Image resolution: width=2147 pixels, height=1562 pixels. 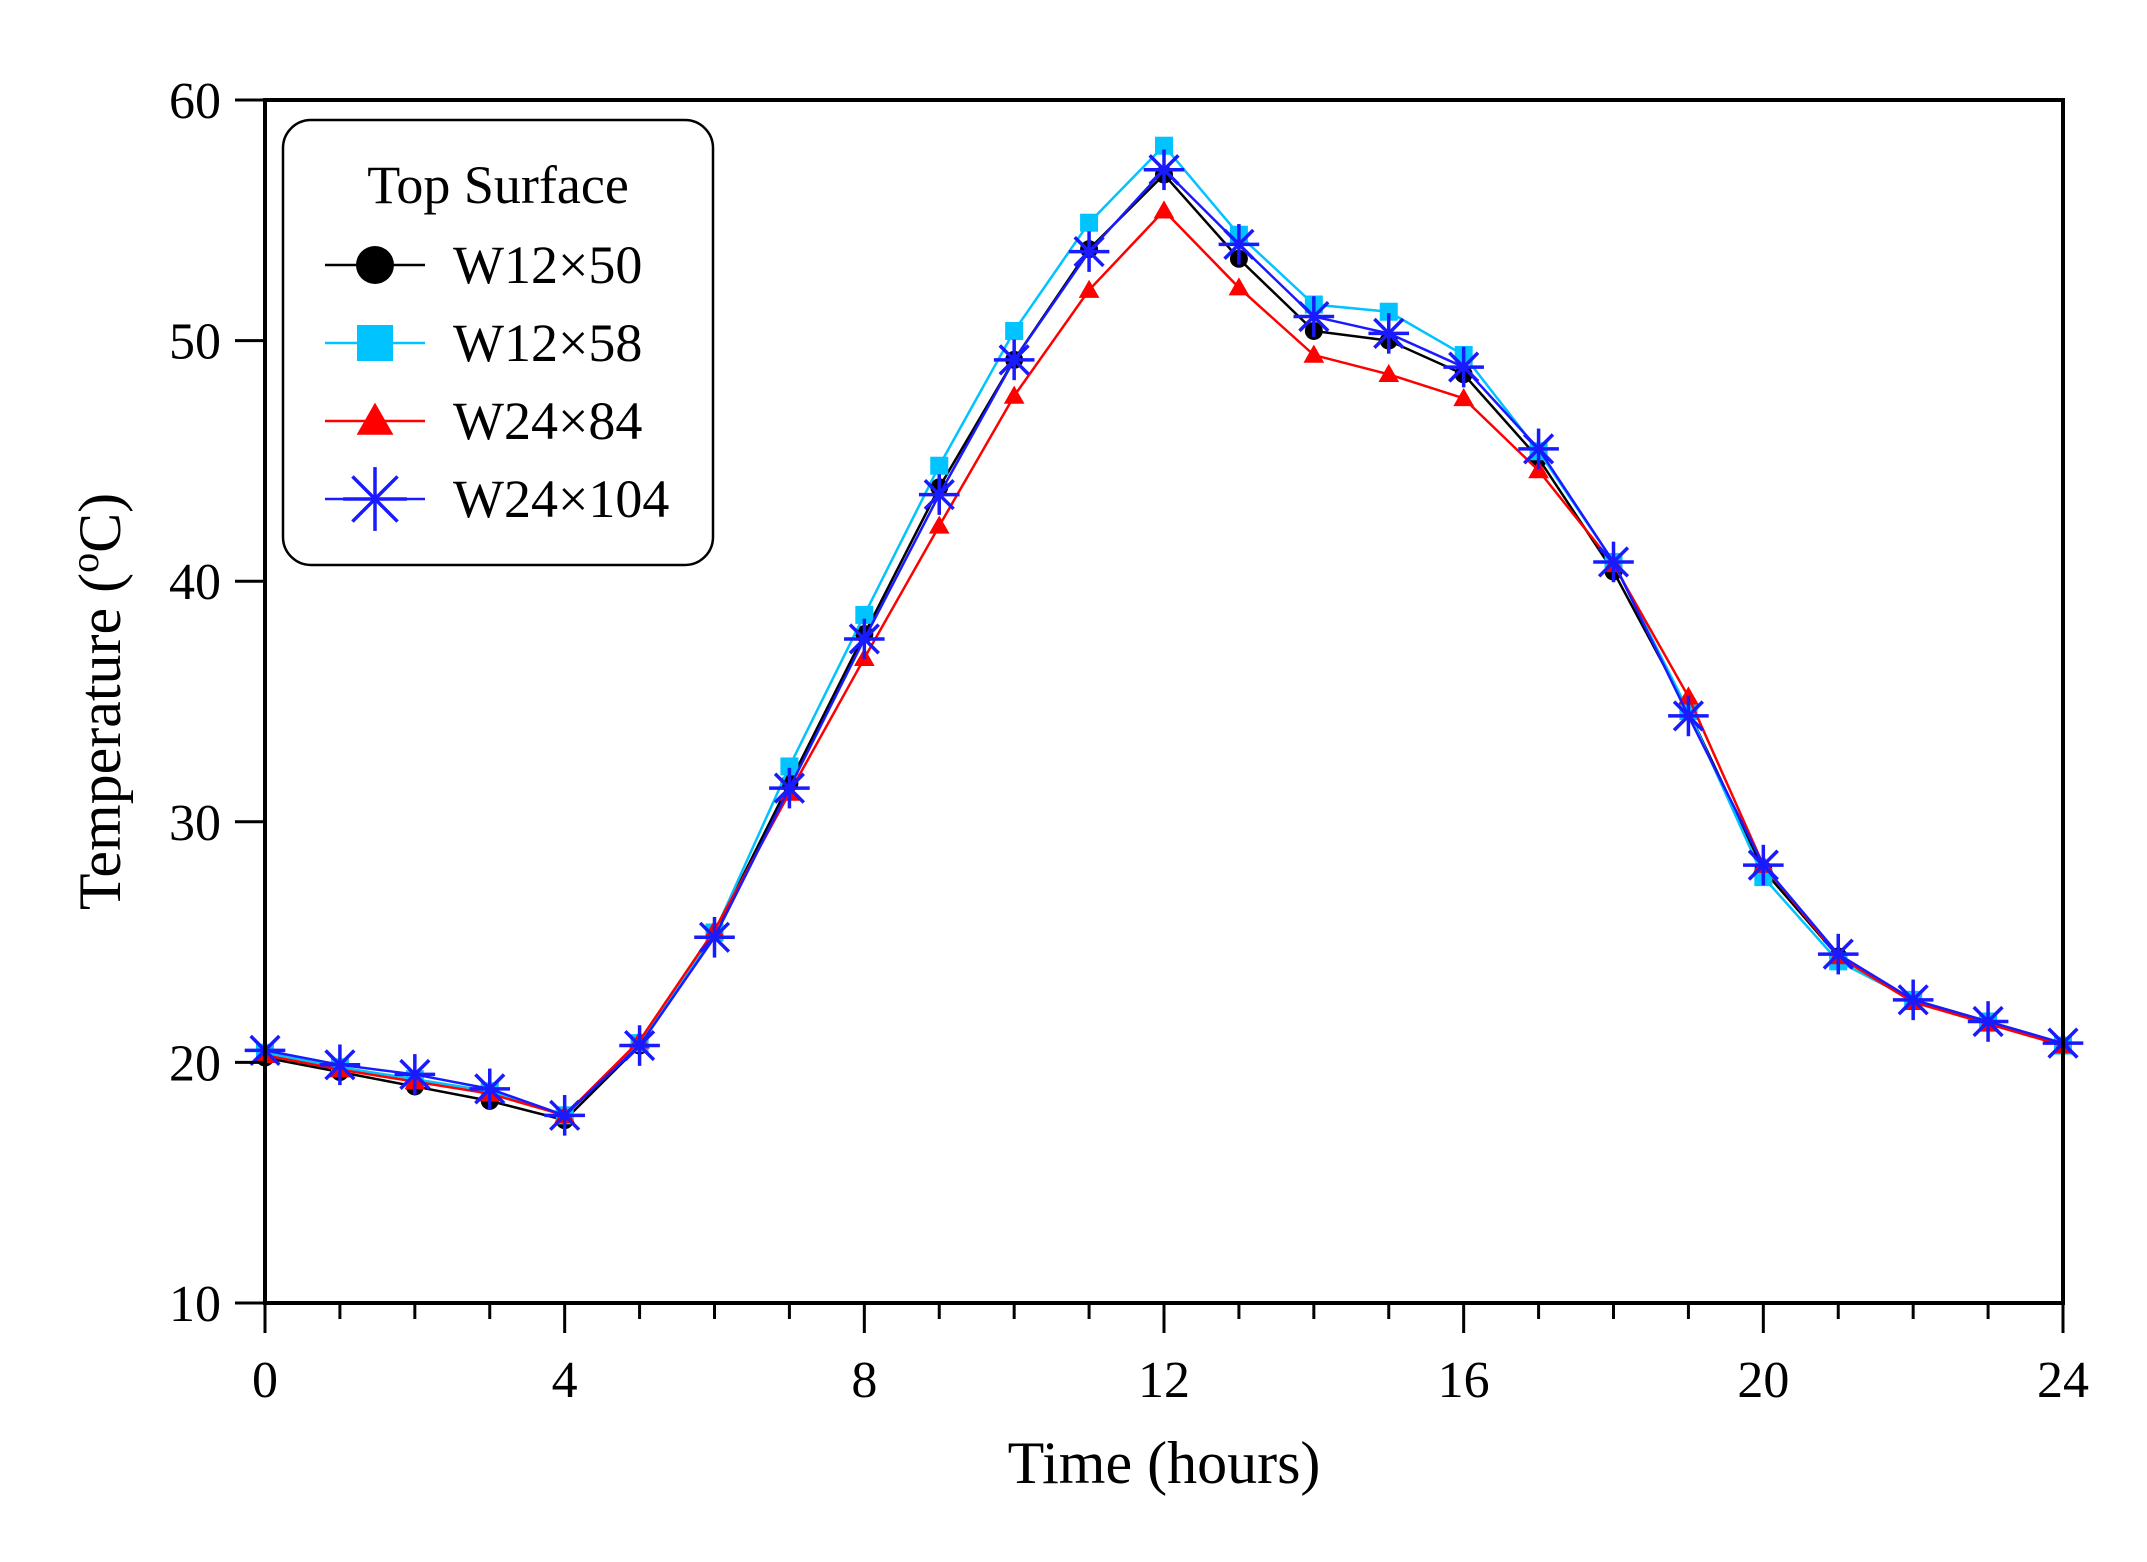 I want to click on x-axis-title: Time (hours), so click(x=1164, y=1463).